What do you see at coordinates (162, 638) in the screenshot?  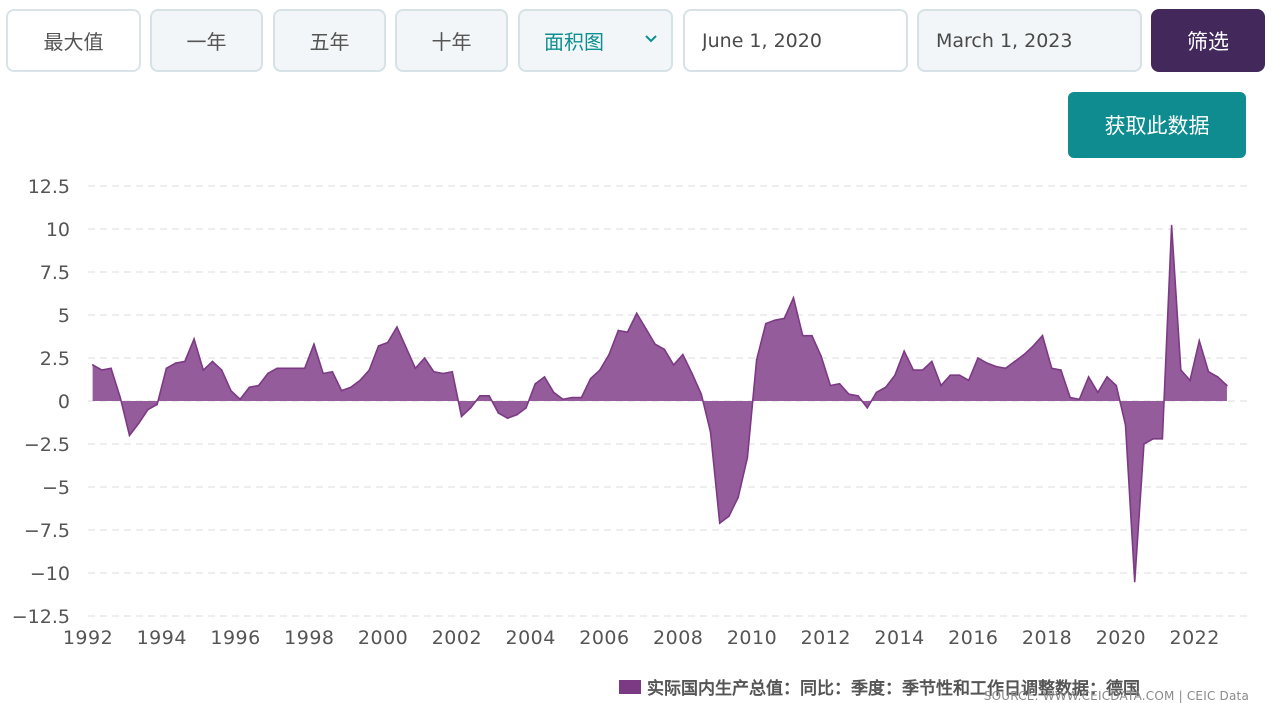 I see `x-tick-label: 1994` at bounding box center [162, 638].